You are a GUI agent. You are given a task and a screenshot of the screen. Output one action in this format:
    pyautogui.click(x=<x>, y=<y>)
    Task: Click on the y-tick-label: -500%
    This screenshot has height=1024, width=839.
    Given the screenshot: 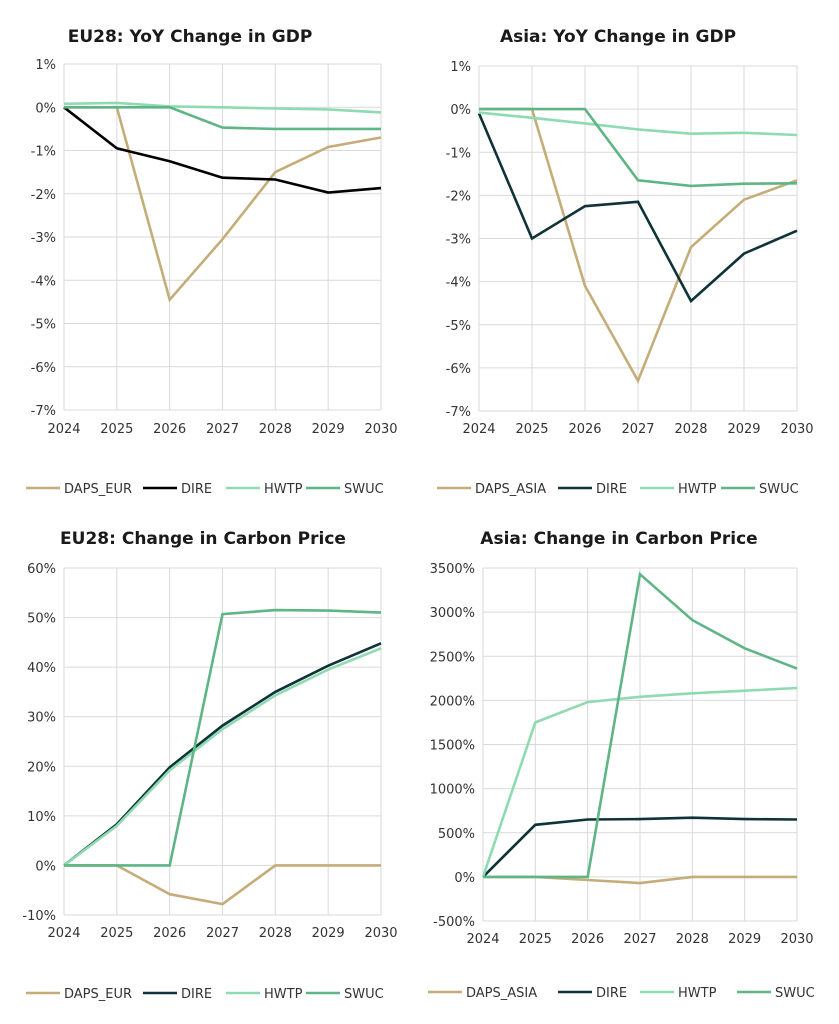 What is the action you would take?
    pyautogui.click(x=454, y=922)
    